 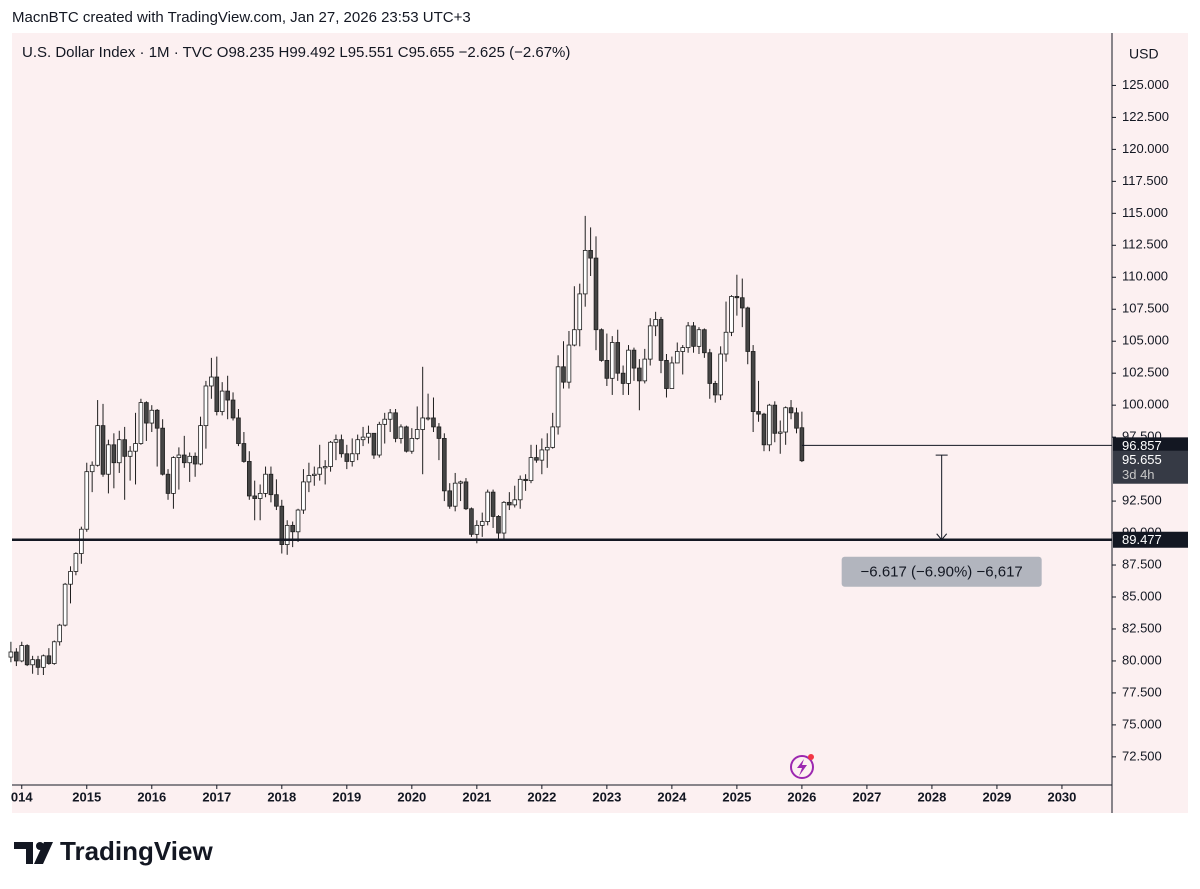 What do you see at coordinates (942, 537) in the screenshot?
I see `measure-arrow` at bounding box center [942, 537].